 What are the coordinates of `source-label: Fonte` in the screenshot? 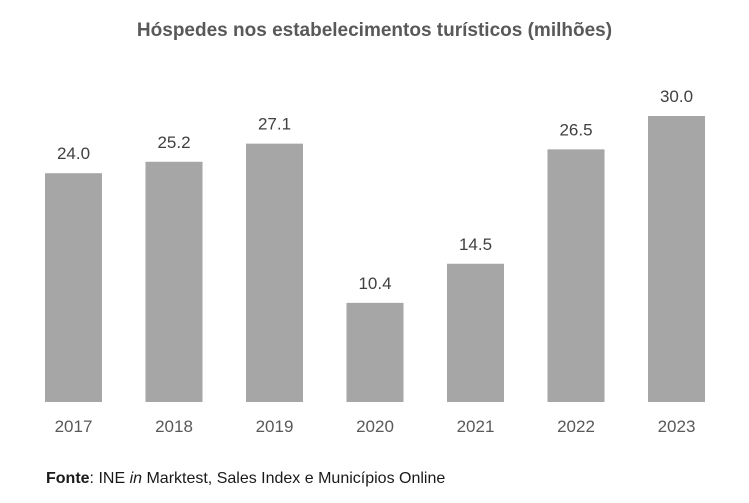 It's located at (68, 478).